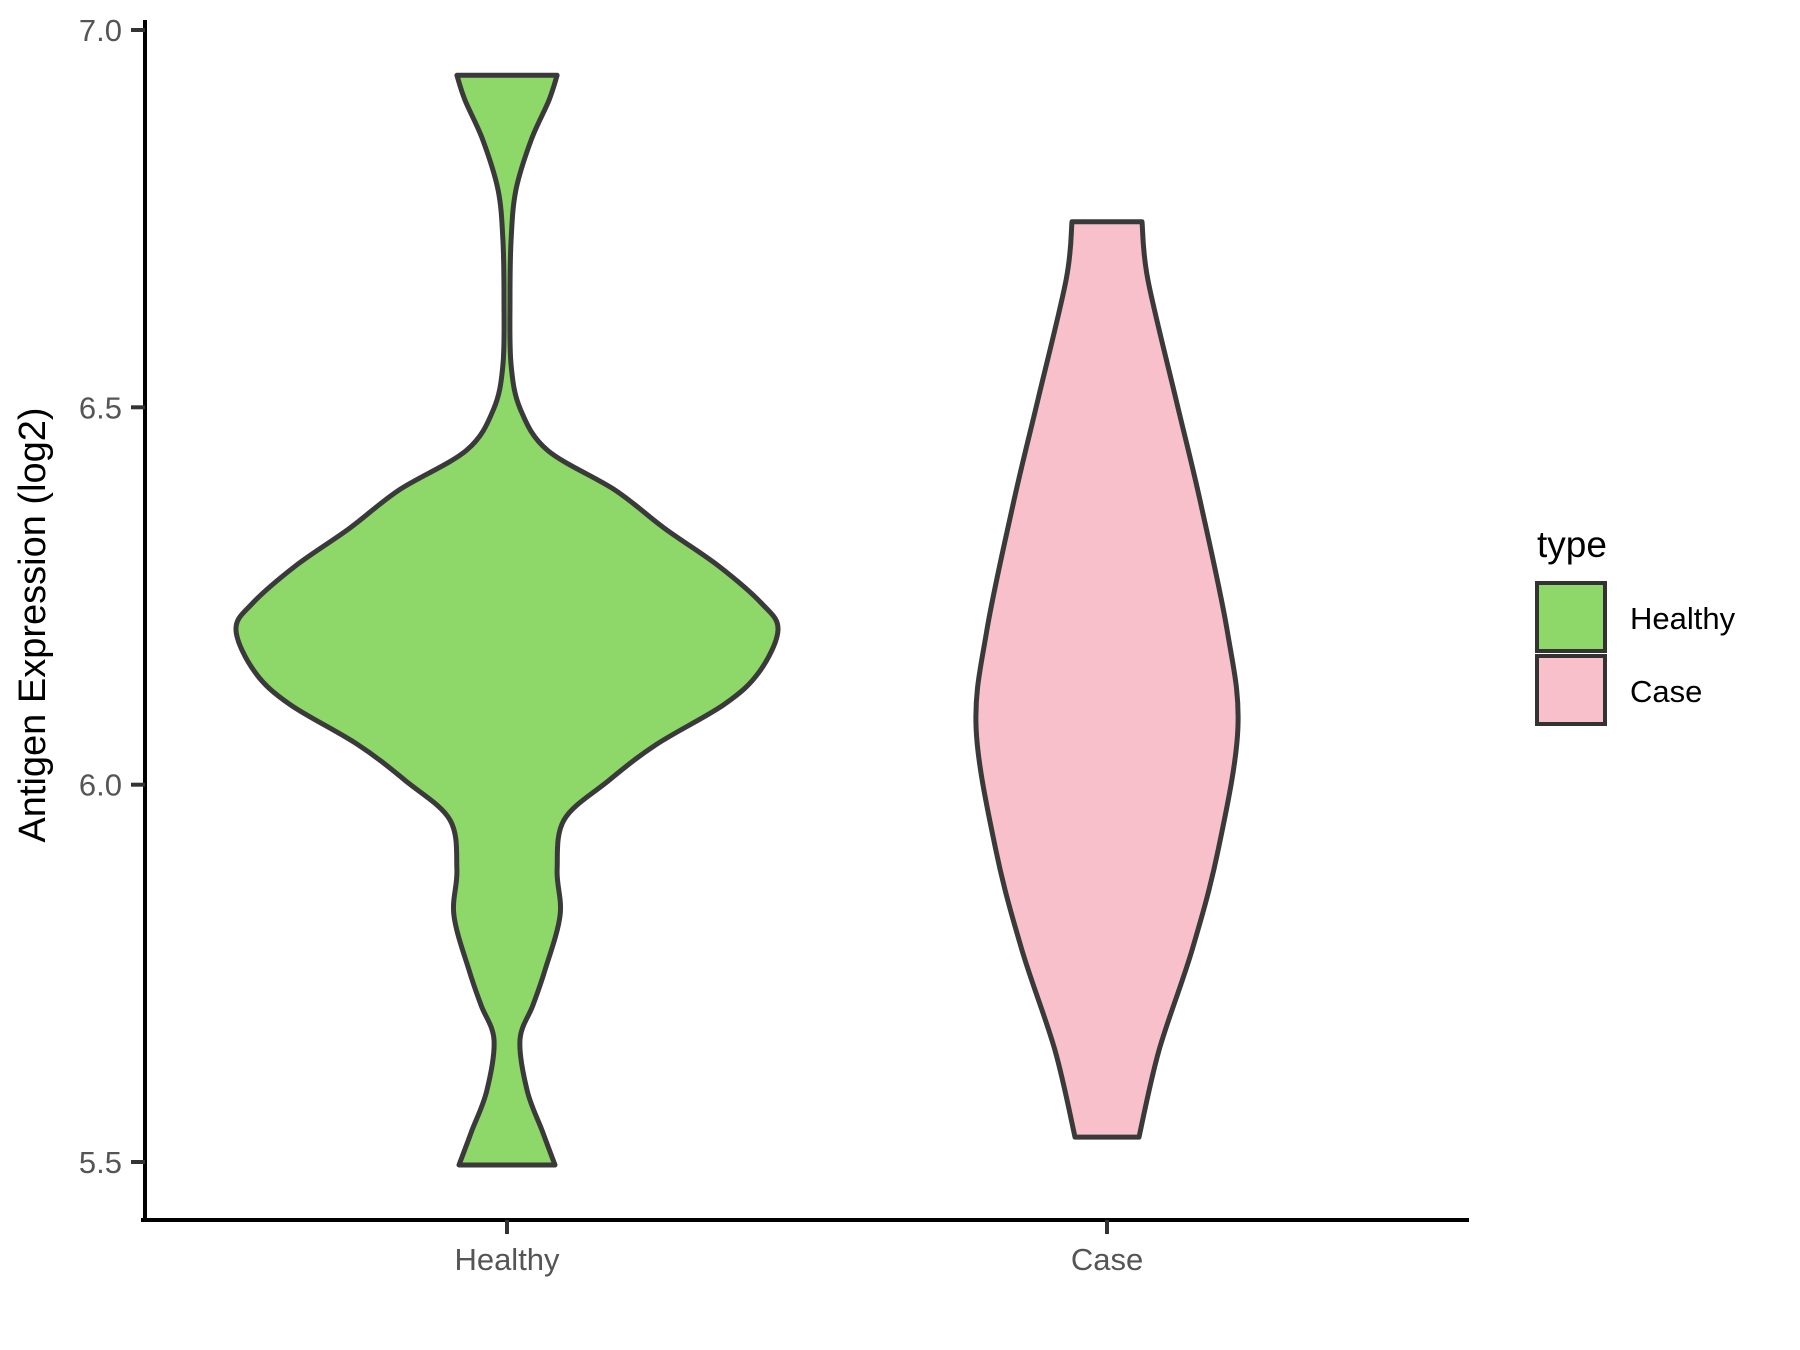 The image size is (1800, 1350). I want to click on legend-label-case: Case, so click(1666, 691).